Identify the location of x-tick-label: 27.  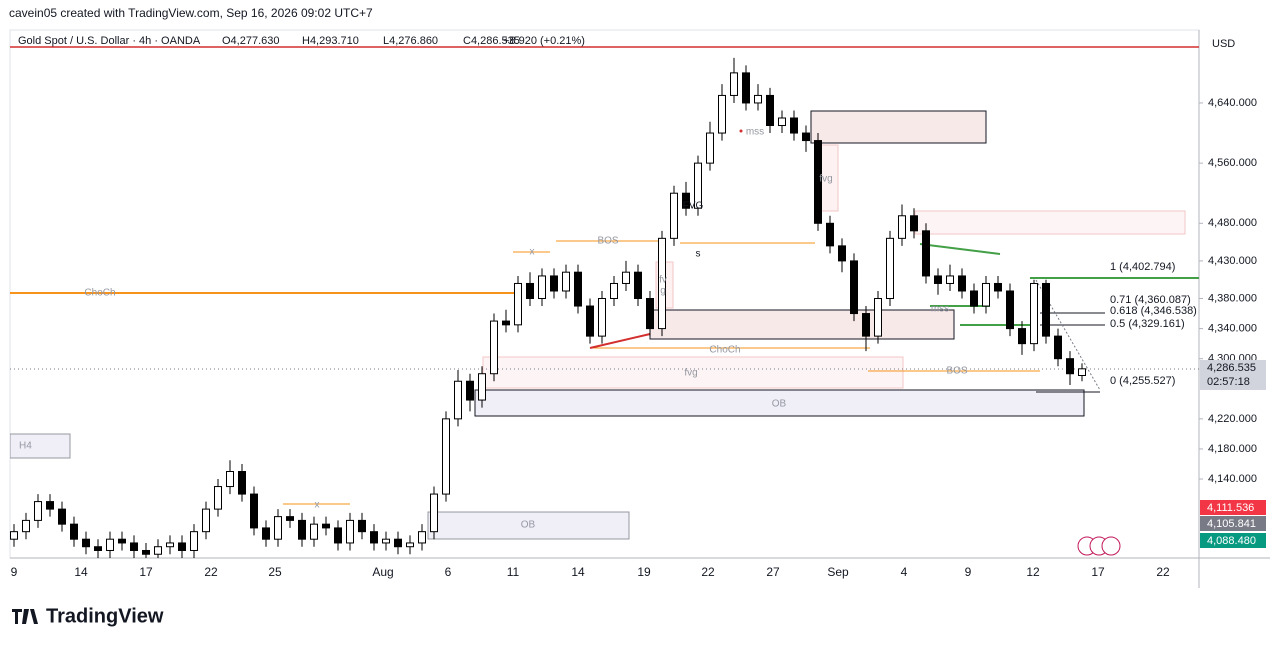
(773, 572).